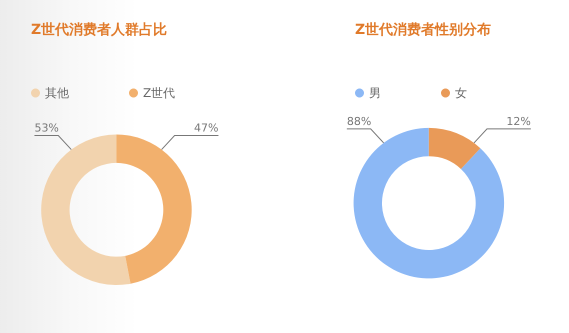  Describe the element at coordinates (423, 30) in the screenshot. I see `chart-title: Z世代消费者性别分布` at that location.